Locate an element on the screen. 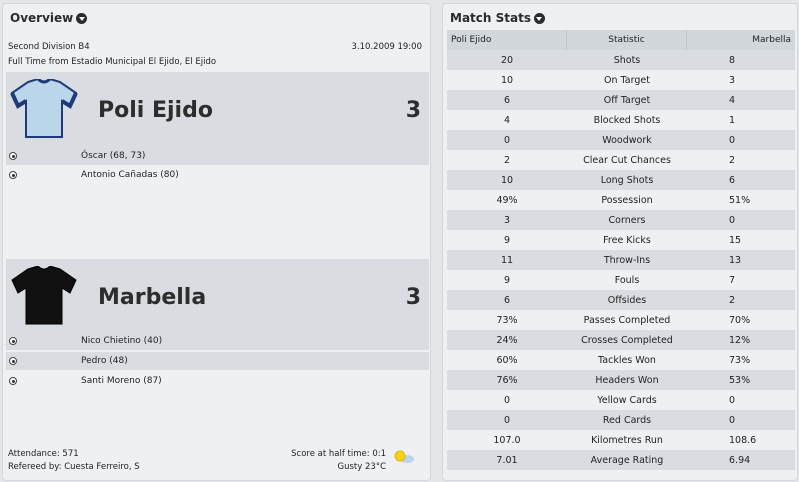 The height and width of the screenshot is (482, 799). home-scorer-row: Óscar (68, 73) is located at coordinates (217, 156).